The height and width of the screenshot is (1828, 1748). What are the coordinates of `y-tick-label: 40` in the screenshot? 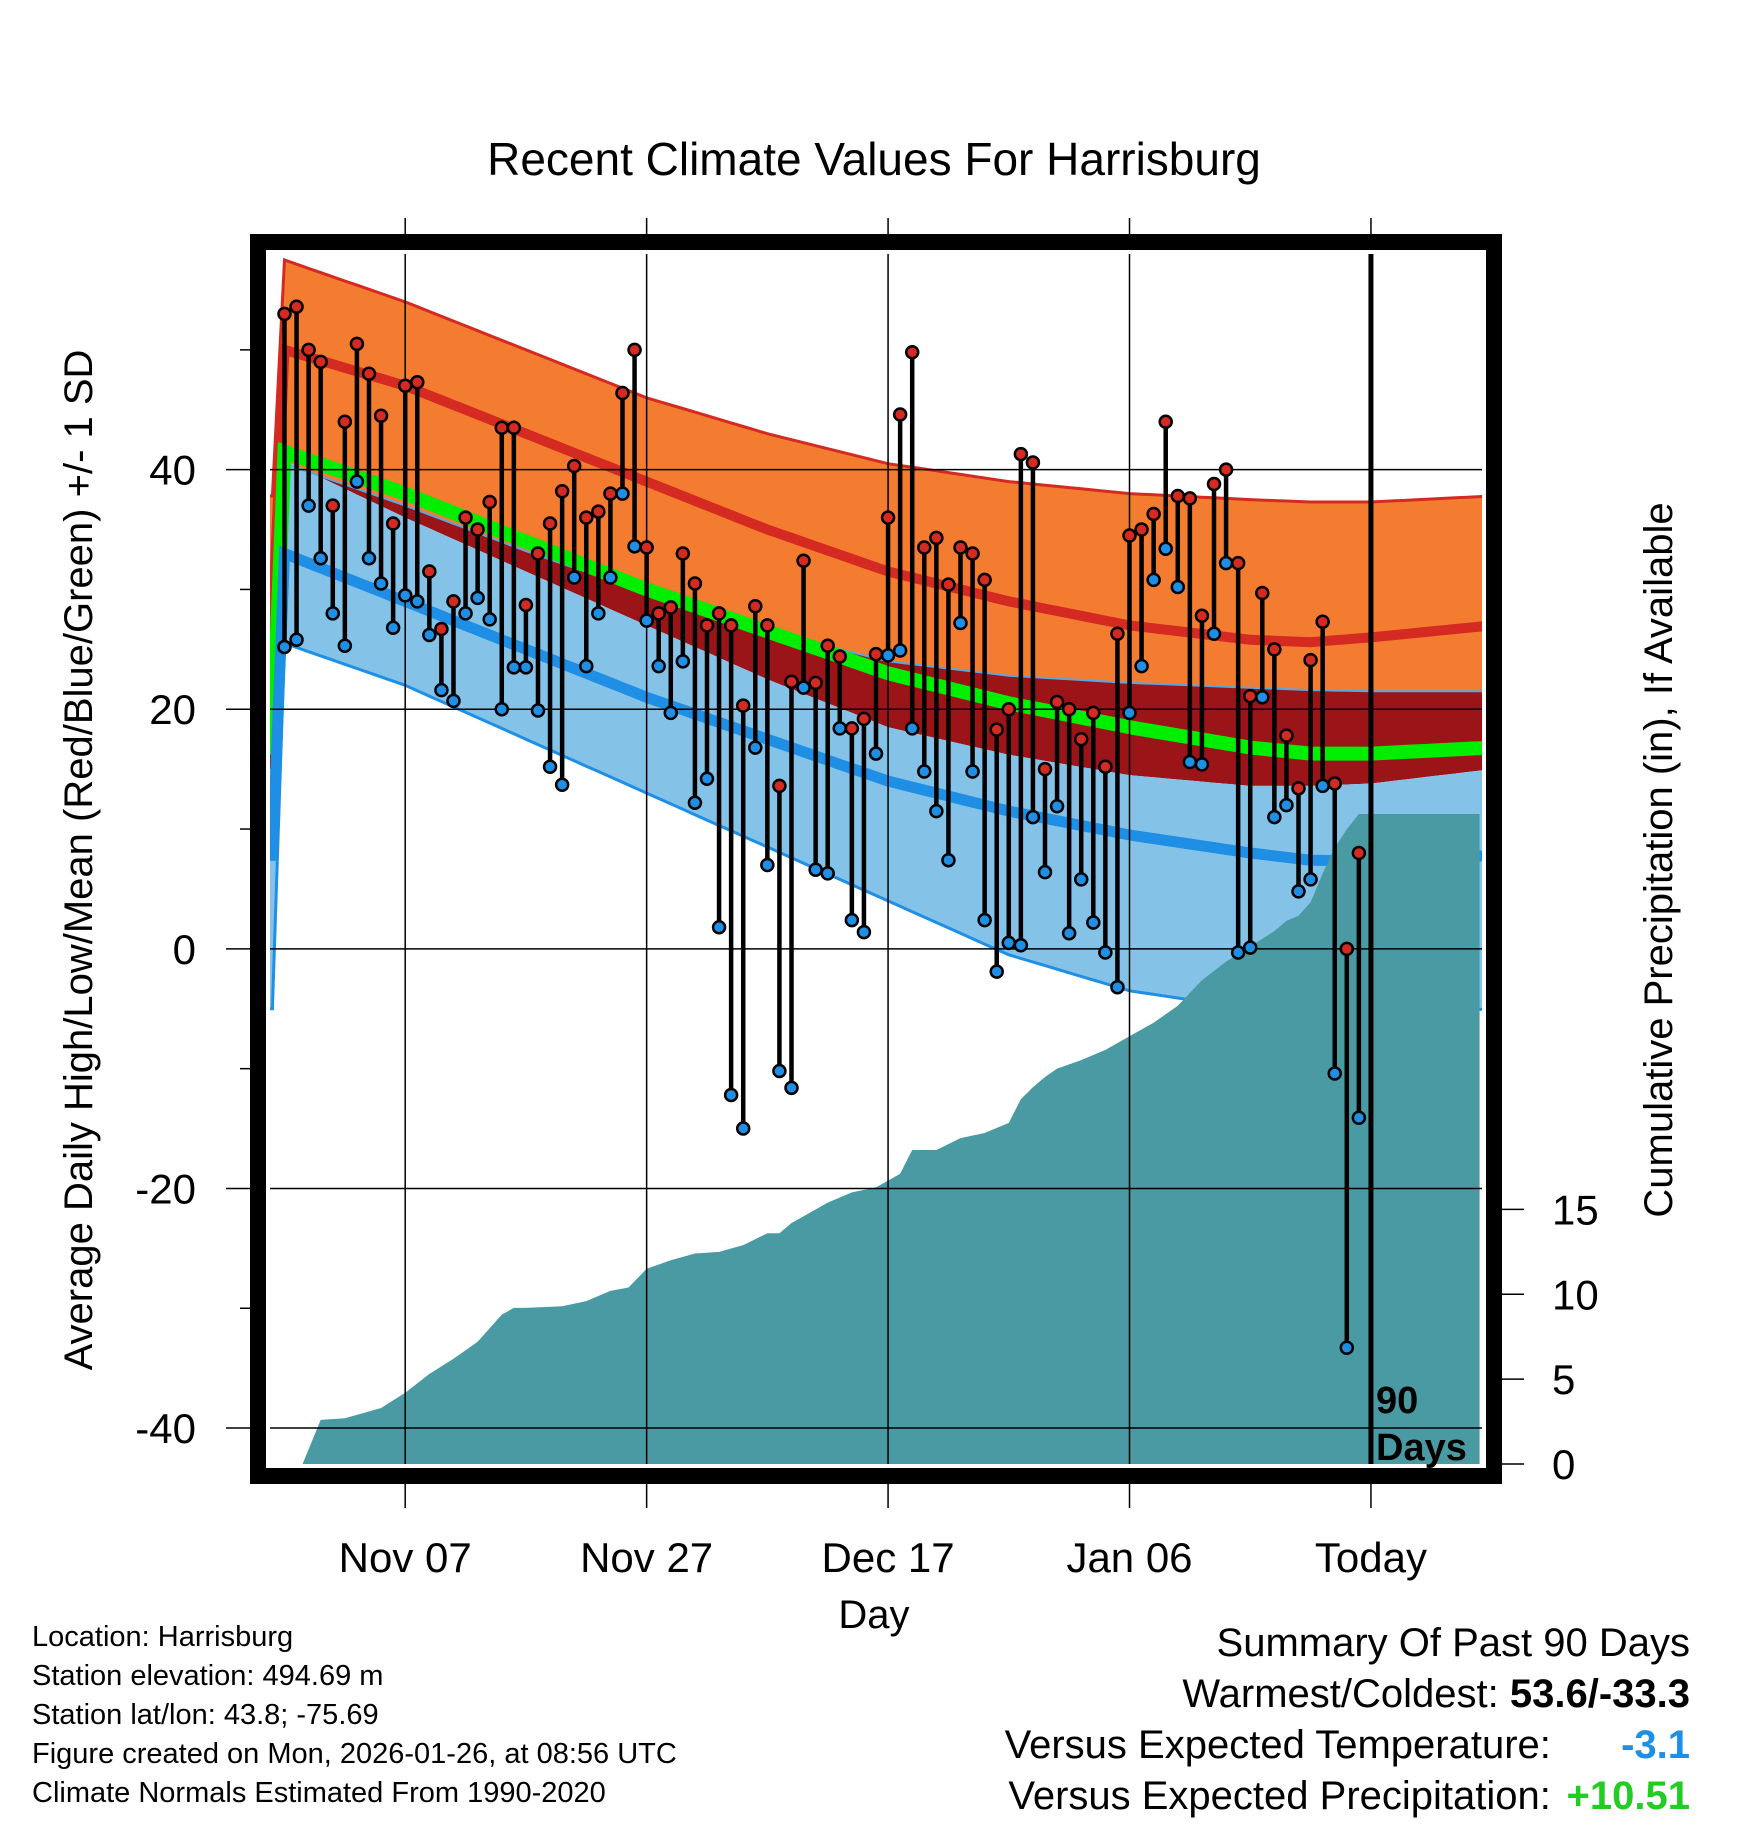 It's located at (172, 470).